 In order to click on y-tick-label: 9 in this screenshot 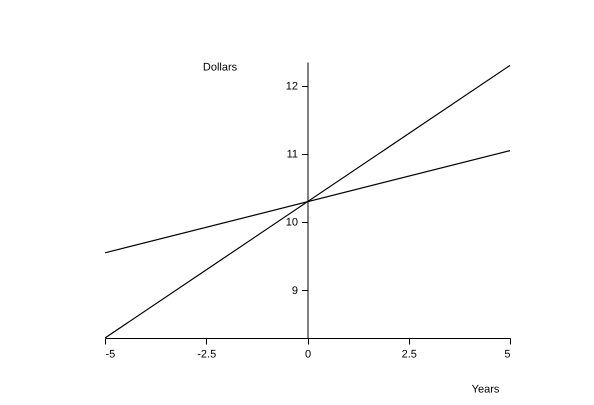, I will do `click(295, 290)`.